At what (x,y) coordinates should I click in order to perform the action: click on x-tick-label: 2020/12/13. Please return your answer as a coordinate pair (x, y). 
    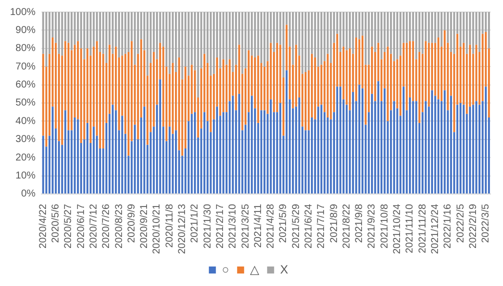
    Looking at the image, I should click on (182, 229).